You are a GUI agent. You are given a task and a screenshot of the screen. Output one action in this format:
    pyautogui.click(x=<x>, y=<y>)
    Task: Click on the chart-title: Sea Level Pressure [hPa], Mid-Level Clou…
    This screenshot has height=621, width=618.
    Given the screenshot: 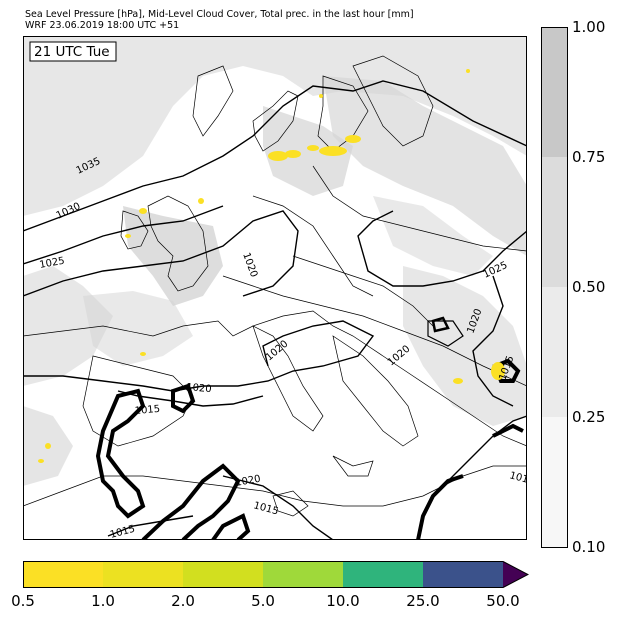 What is the action you would take?
    pyautogui.click(x=219, y=14)
    